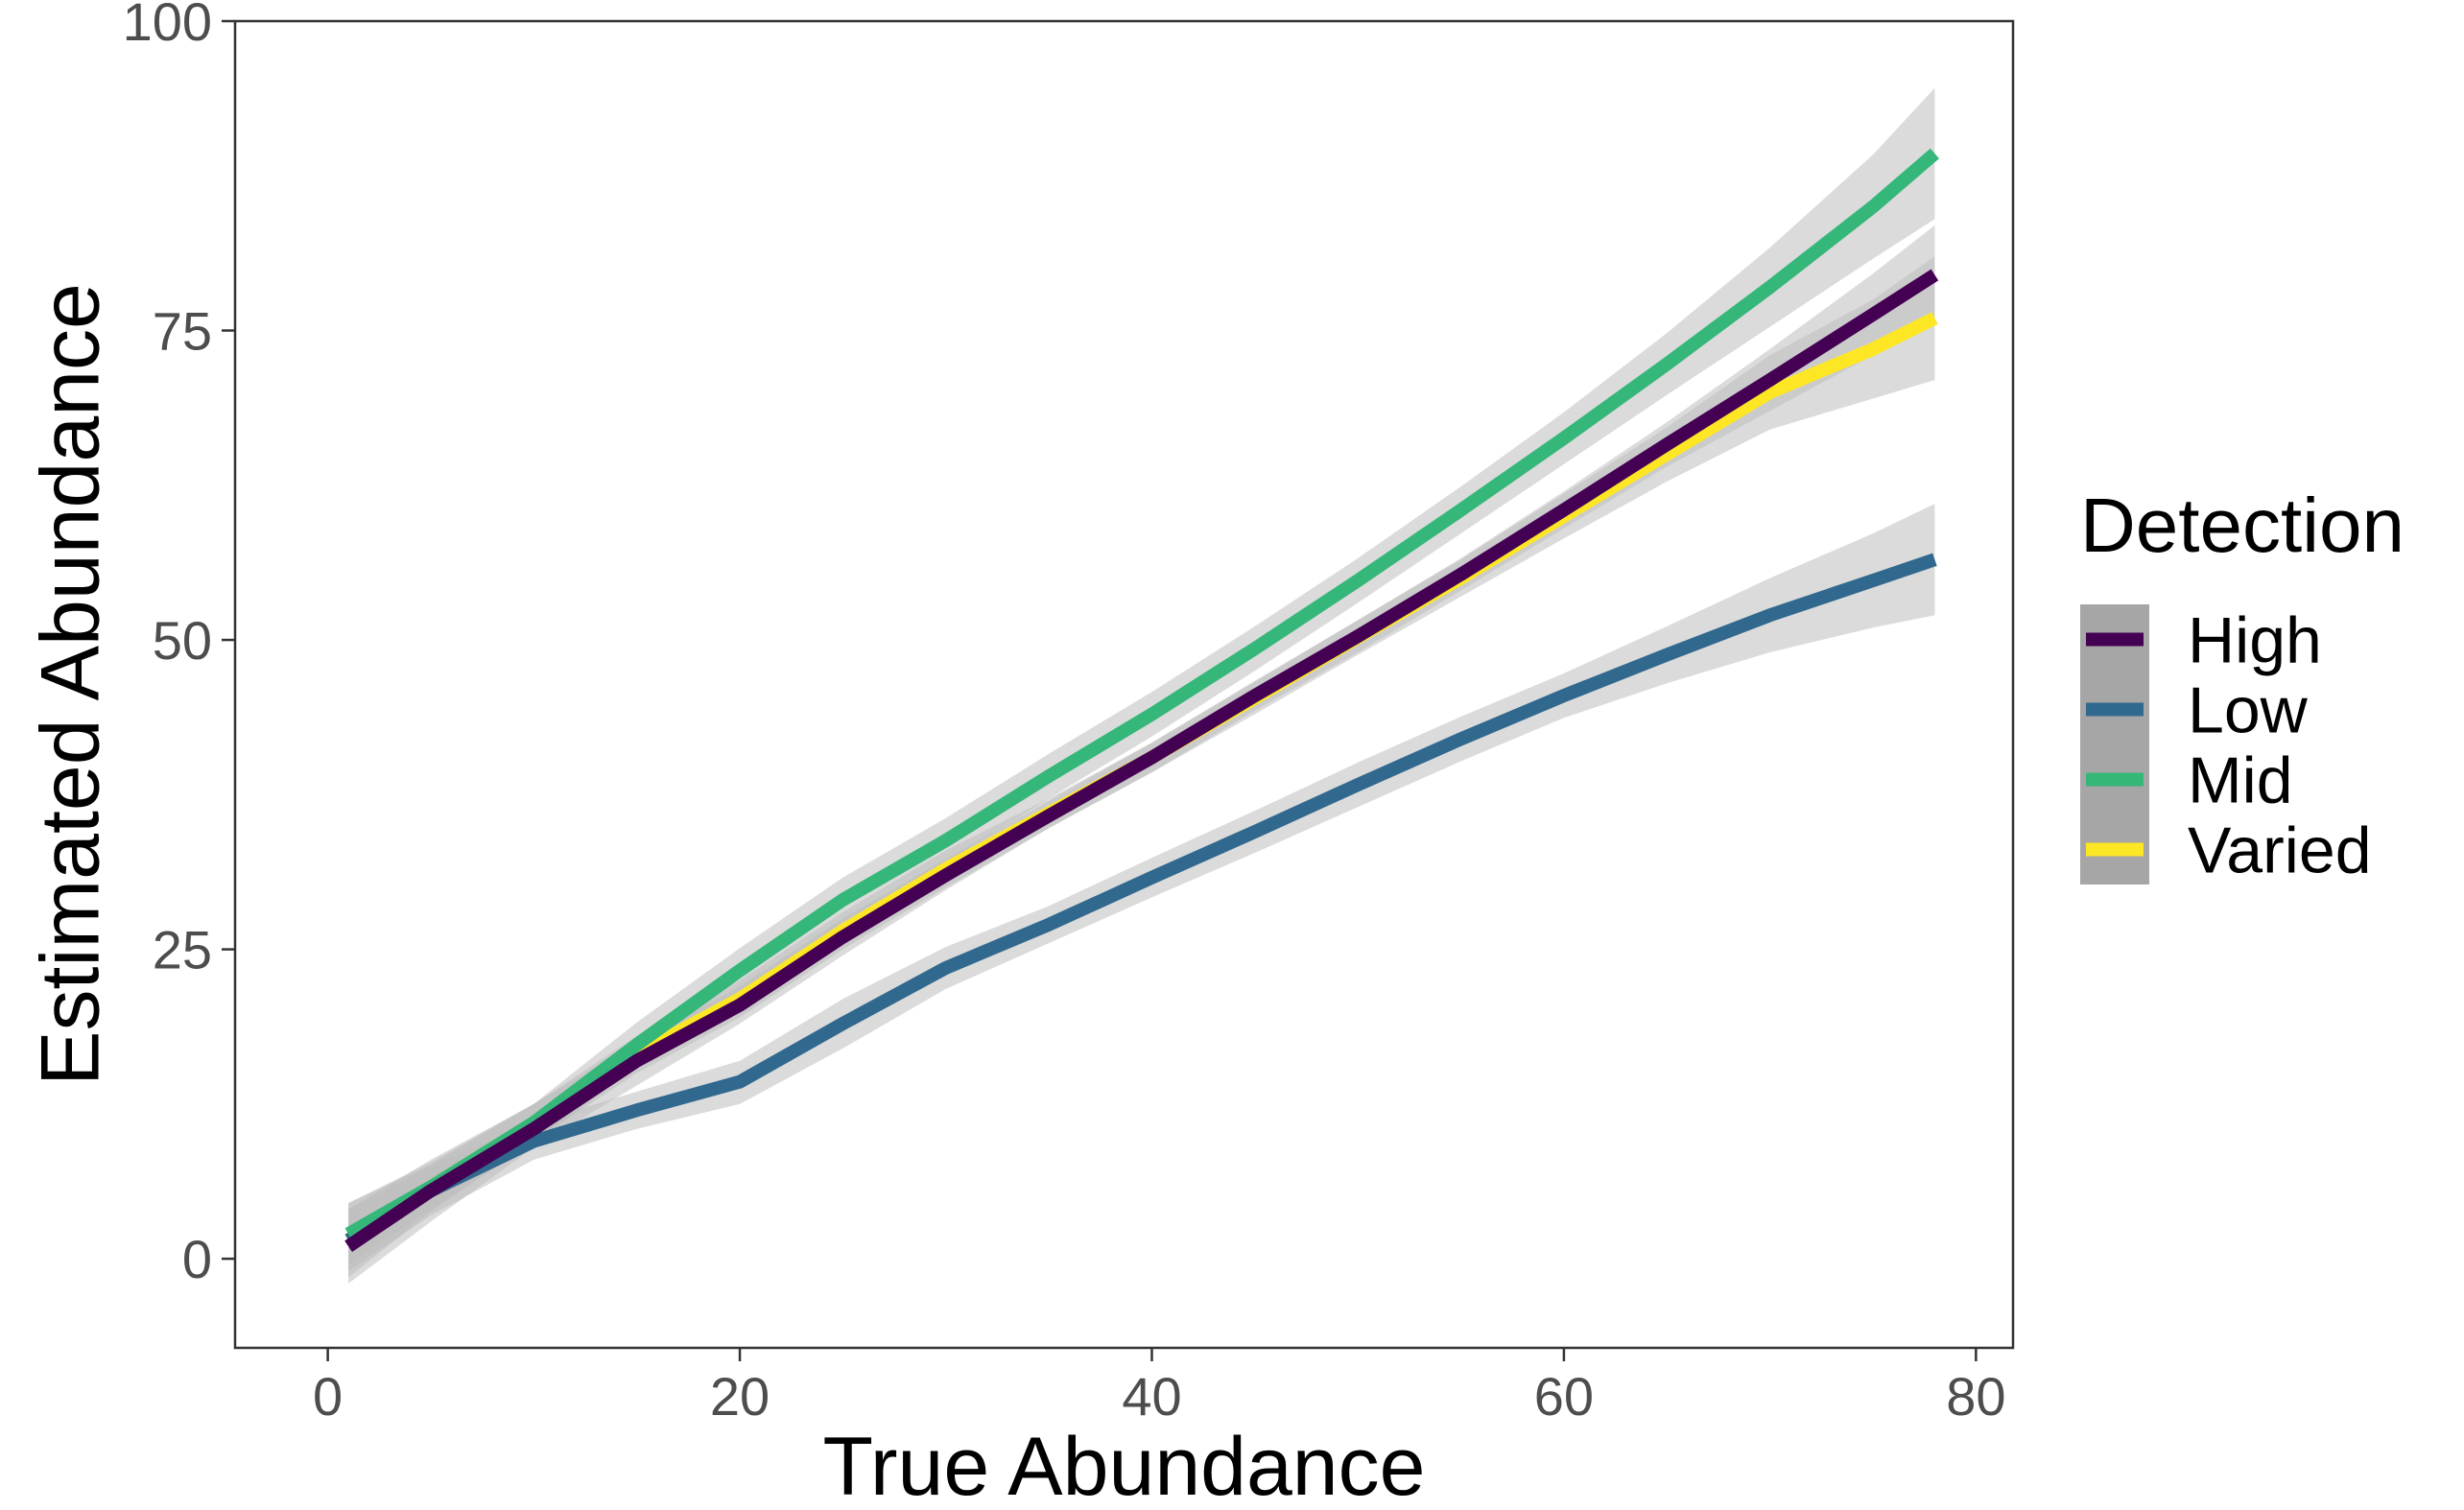 Image resolution: width=2464 pixels, height=1510 pixels. What do you see at coordinates (740, 1396) in the screenshot?
I see `x-tick-label: 20` at bounding box center [740, 1396].